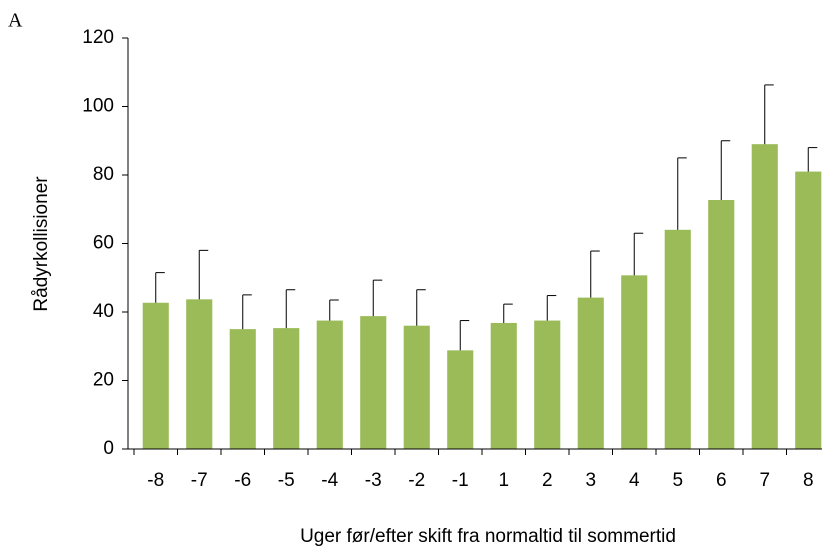  I want to click on x-tick-label: -5, so click(286, 480).